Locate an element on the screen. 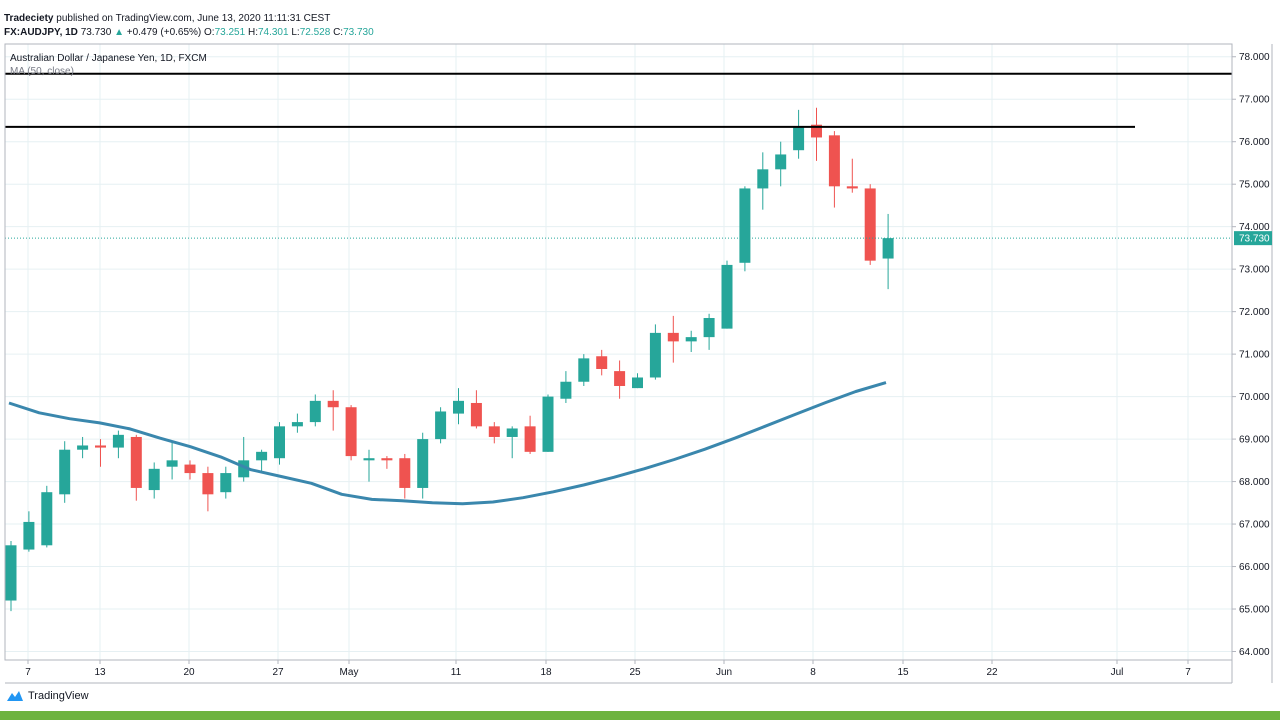 The width and height of the screenshot is (1280, 720). time-tick-label: 15 is located at coordinates (903, 672).